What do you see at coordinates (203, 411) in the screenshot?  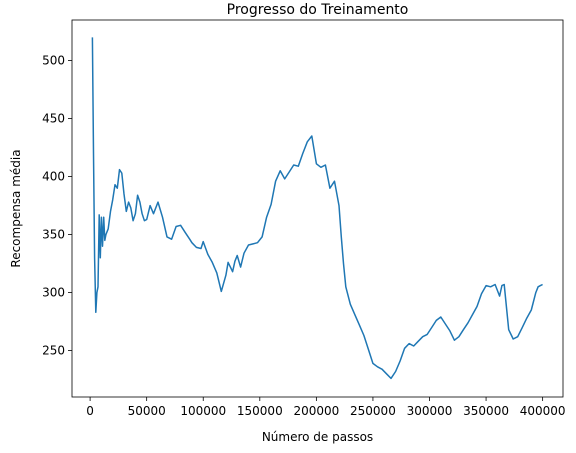 I see `x-tick-label: 100000` at bounding box center [203, 411].